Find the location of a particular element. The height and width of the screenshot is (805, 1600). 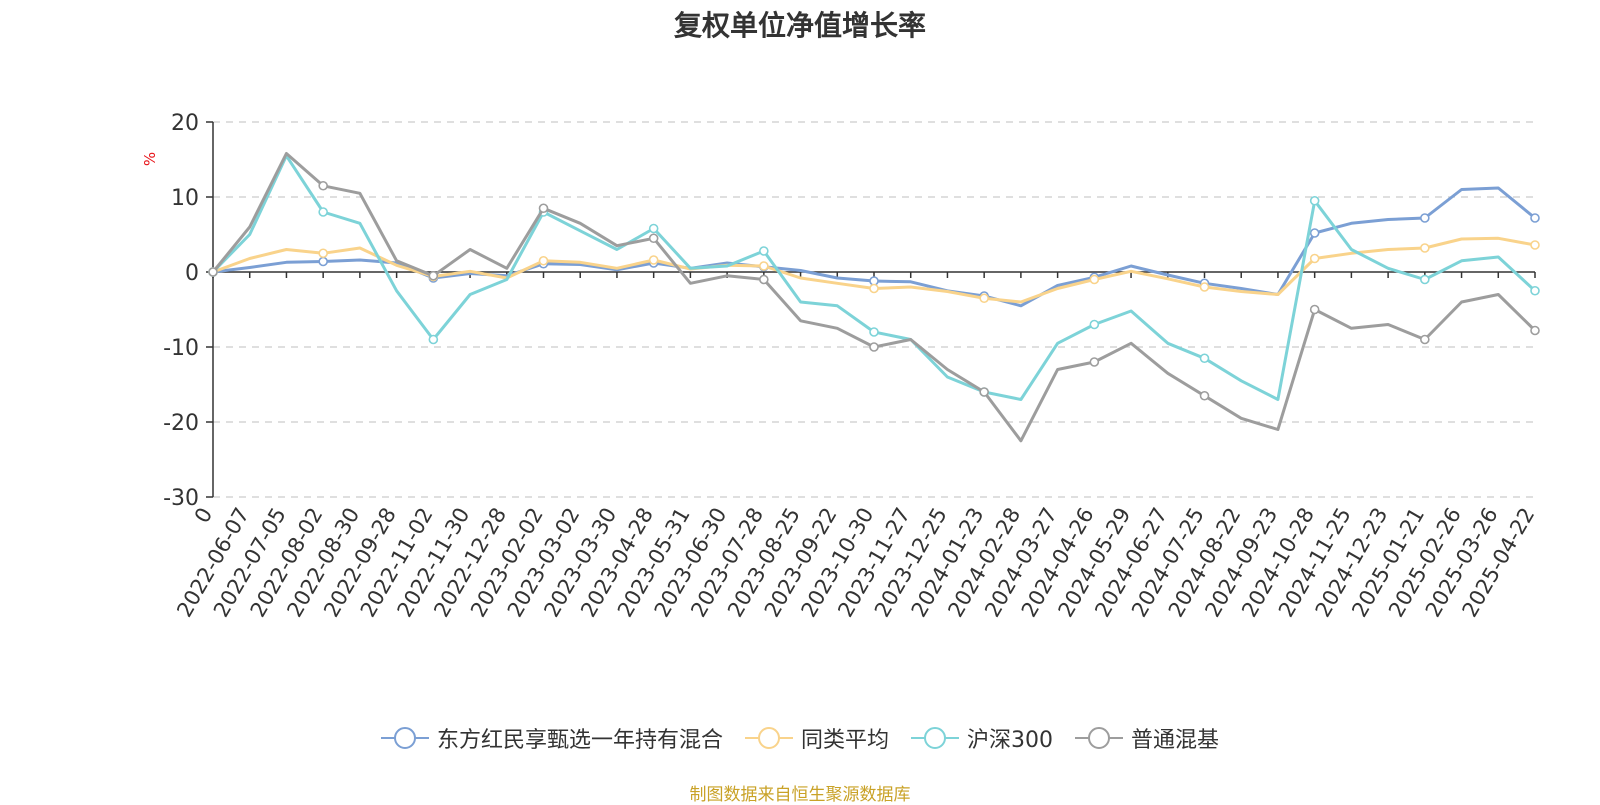

y-tick-label: 20 is located at coordinates (185, 123).